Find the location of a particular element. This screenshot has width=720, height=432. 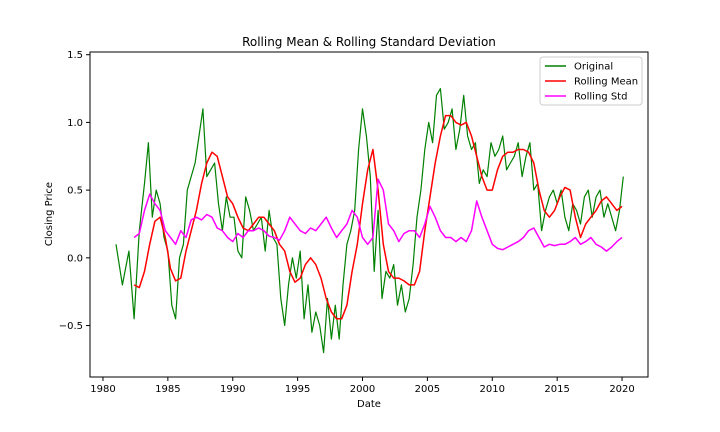

x-tick-label: 2015 is located at coordinates (556, 389).